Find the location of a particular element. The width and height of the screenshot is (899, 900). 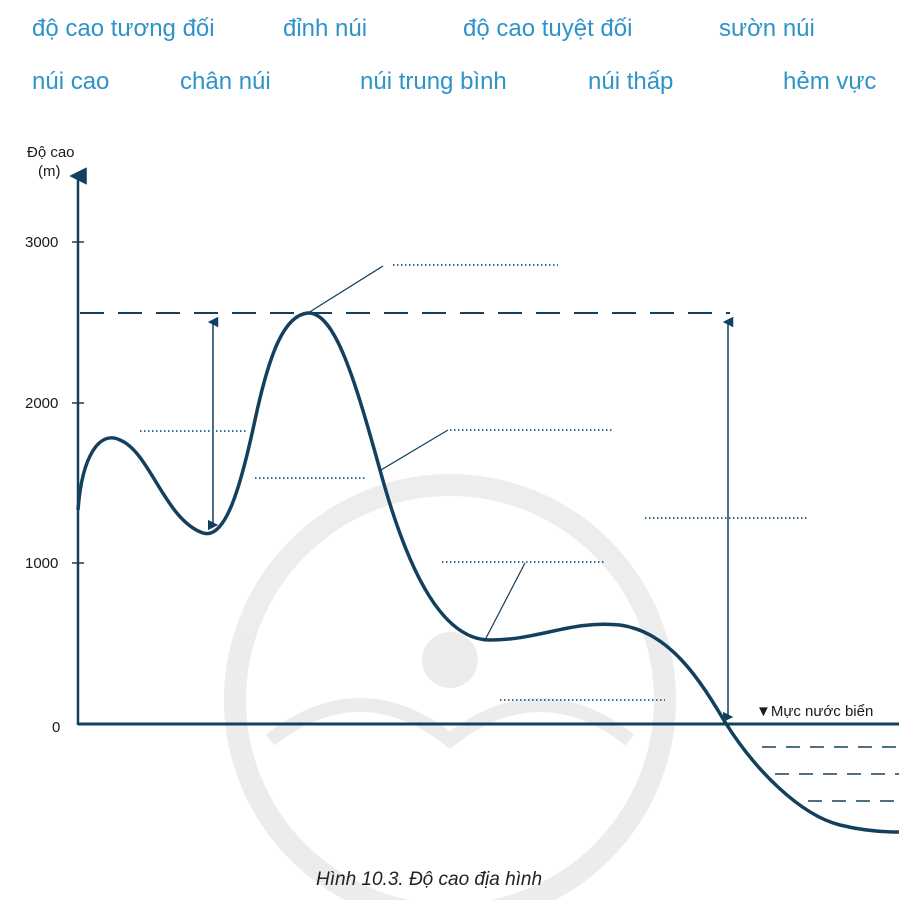

word-high-mountain: núi cao is located at coordinates (71, 81).